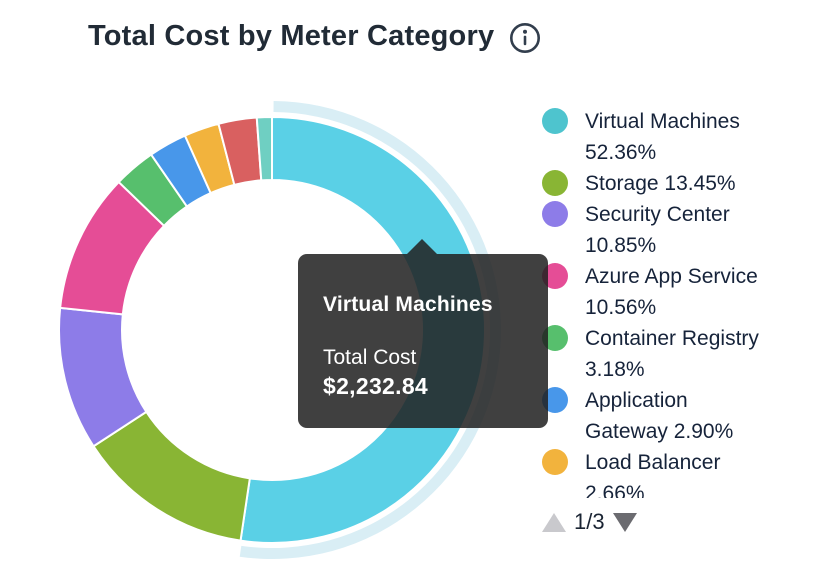 This screenshot has height=562, width=838. I want to click on legend-item-container-registry: Container Registry 3.18%, so click(690, 354).